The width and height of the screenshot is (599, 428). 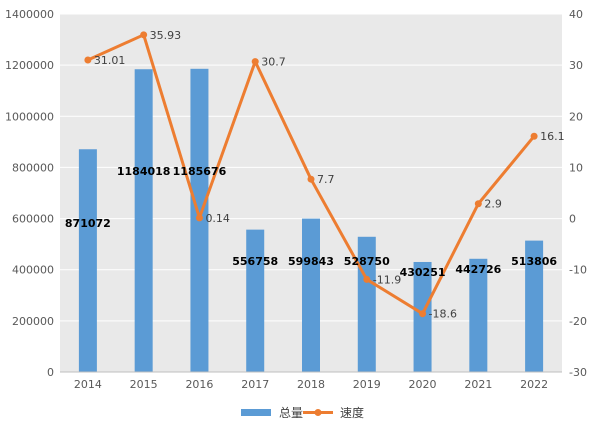 What do you see at coordinates (572, 219) in the screenshot?
I see `right-tick-label: 0` at bounding box center [572, 219].